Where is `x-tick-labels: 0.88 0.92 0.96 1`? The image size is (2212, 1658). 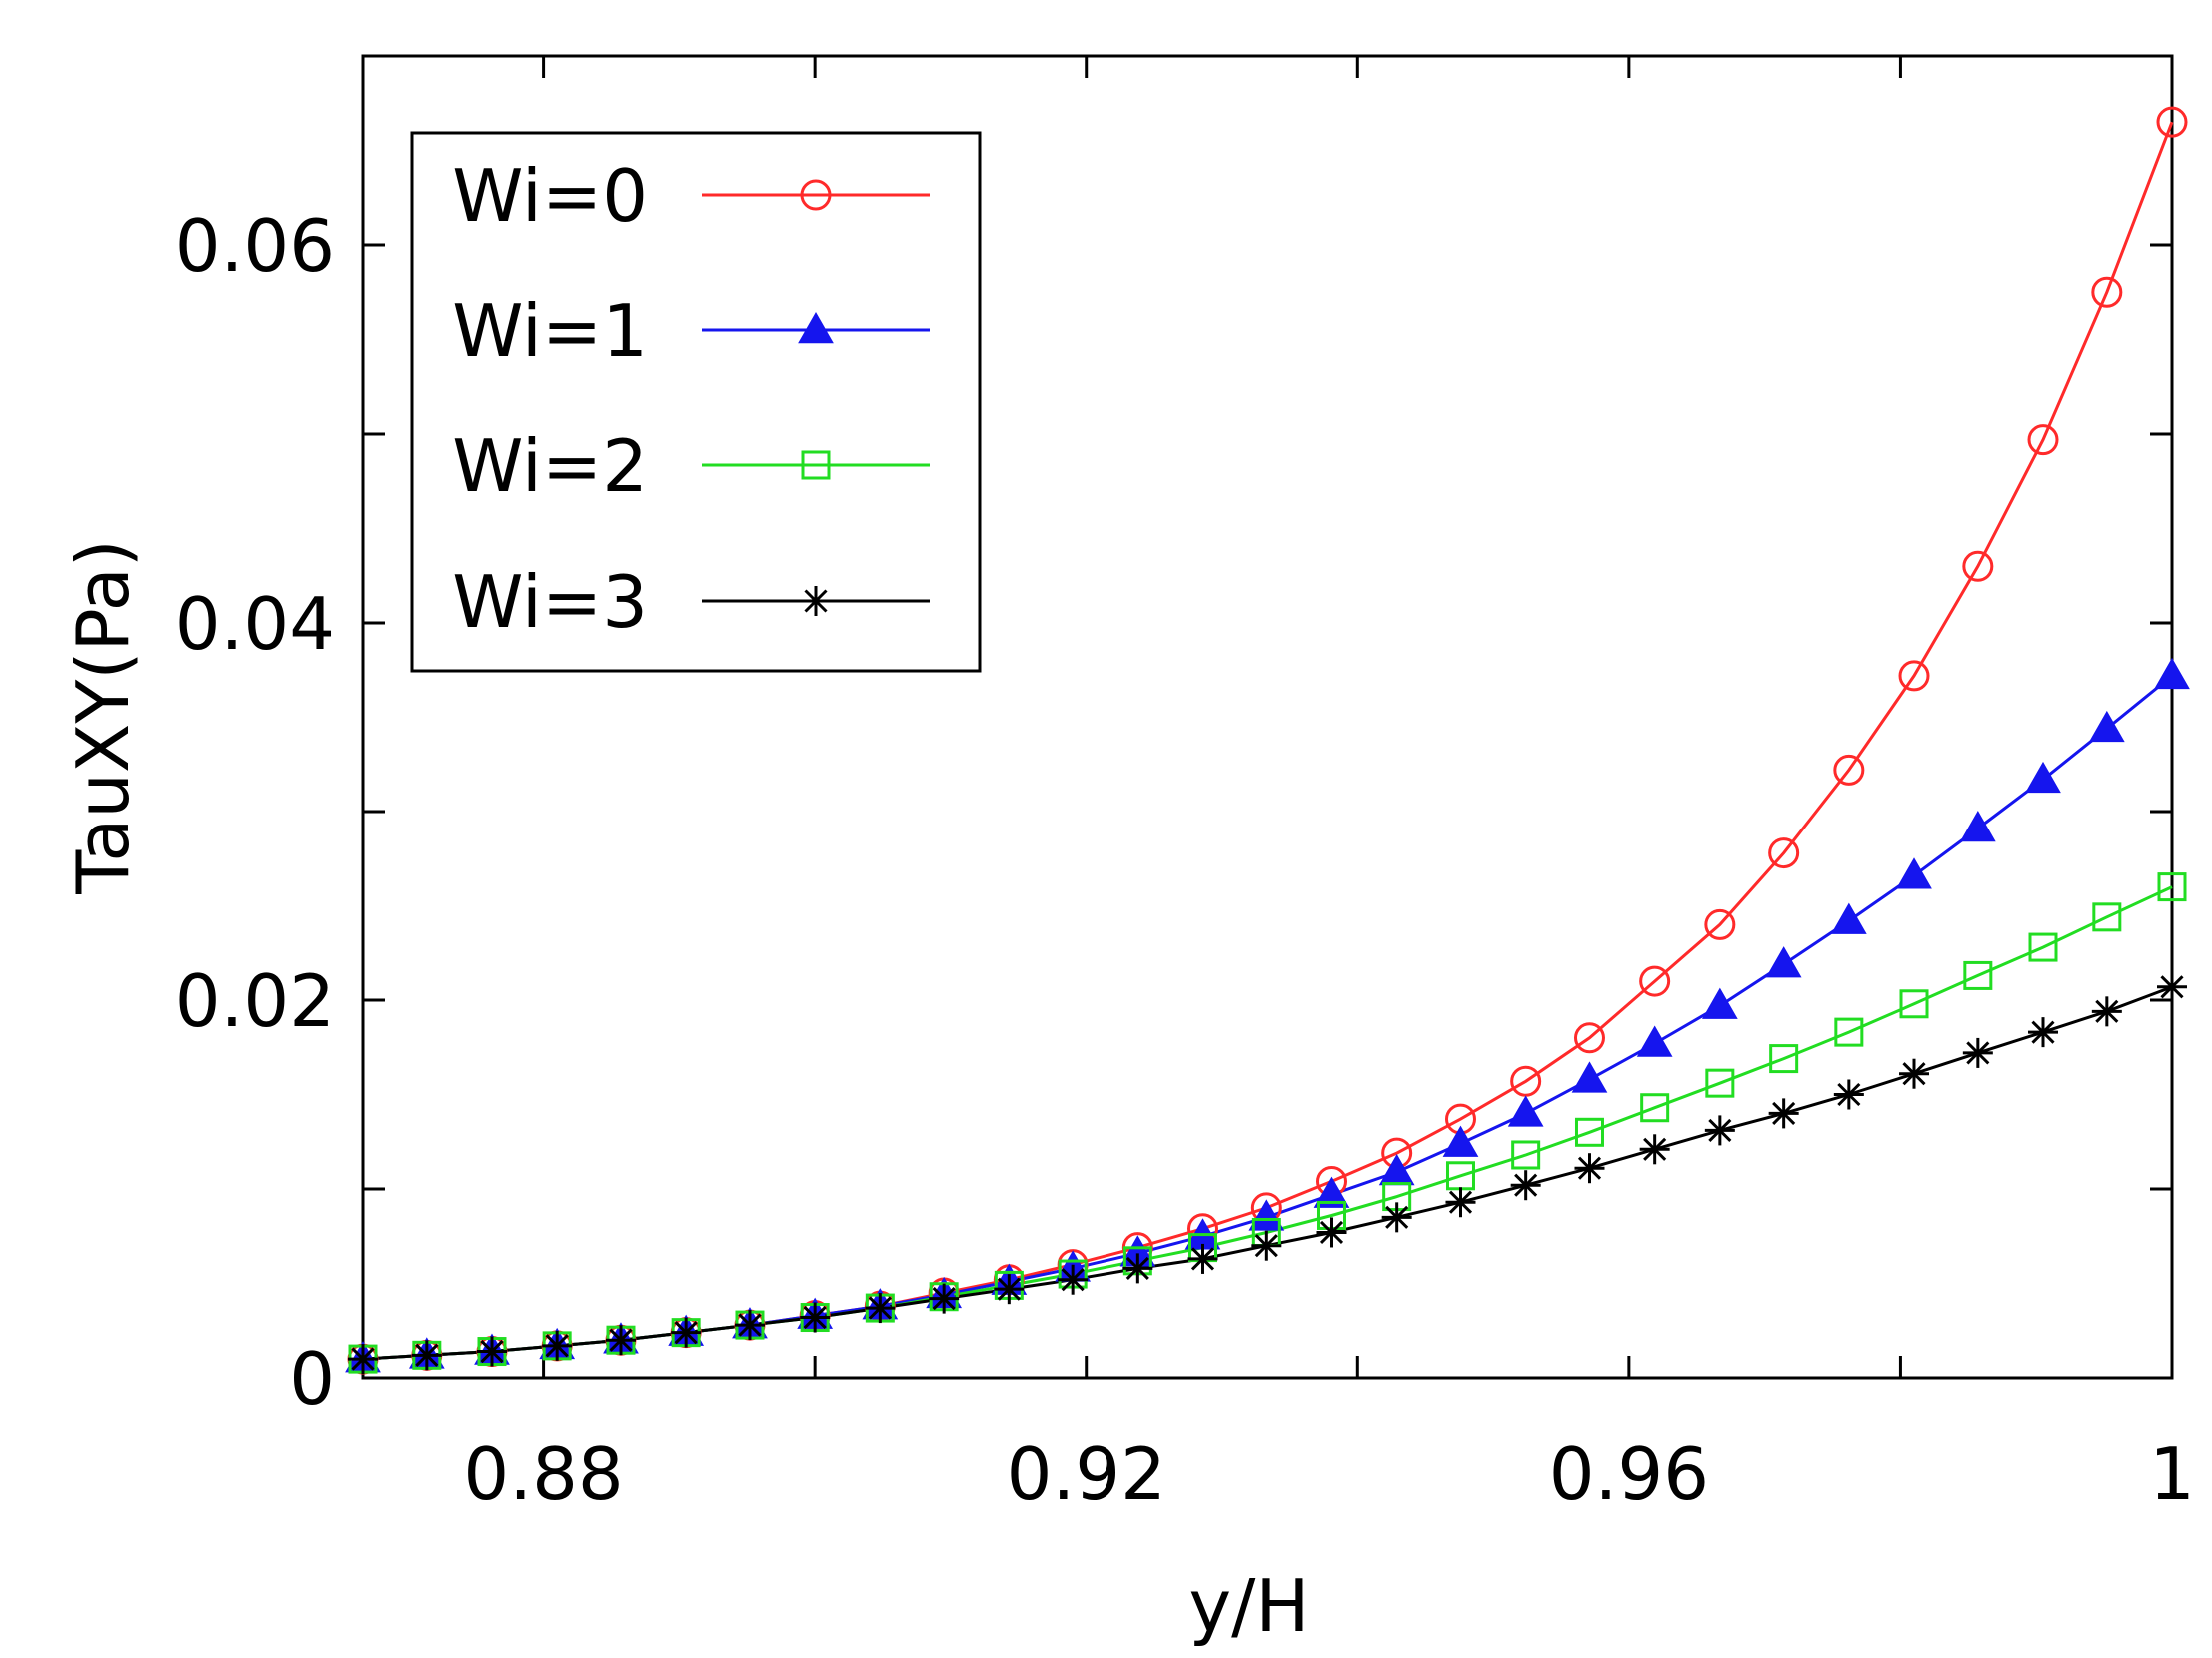 x-tick-labels: 0.88 0.92 0.96 1 is located at coordinates (1328, 1474).